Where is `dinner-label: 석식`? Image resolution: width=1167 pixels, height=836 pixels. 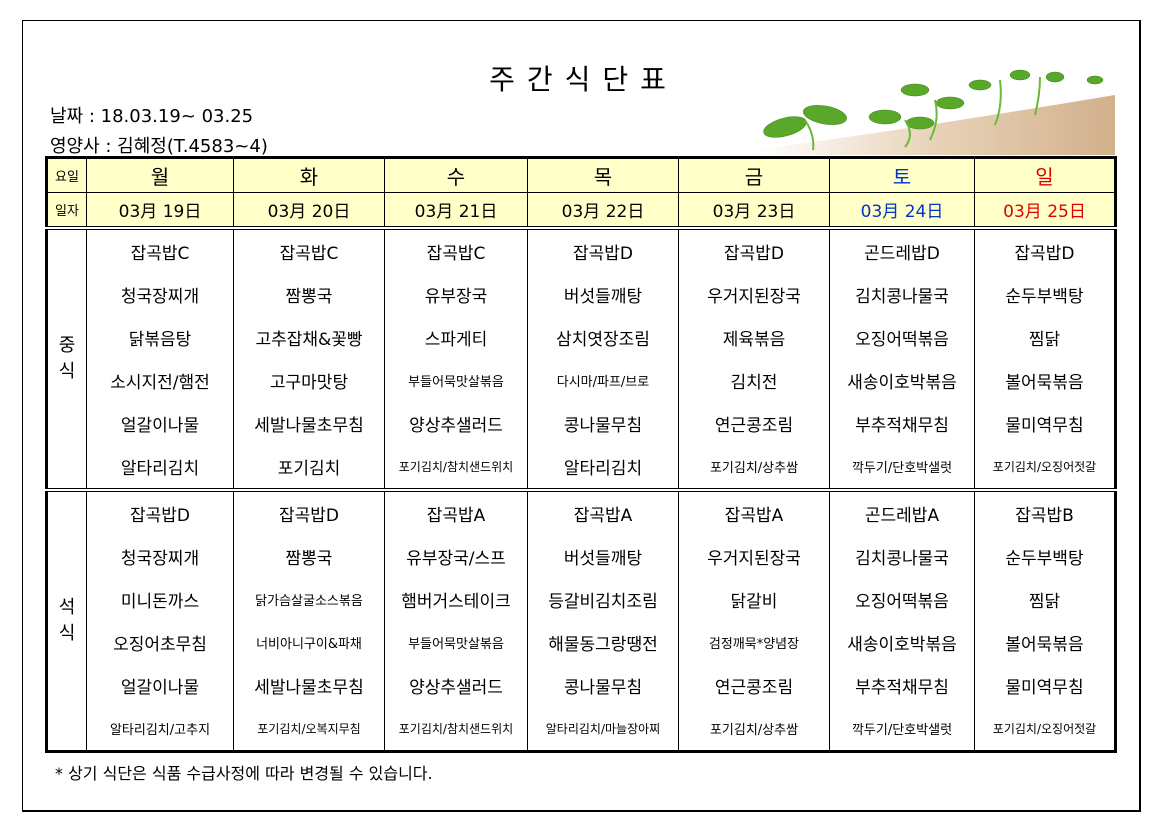
dinner-label: 석식 is located at coordinates (66, 620).